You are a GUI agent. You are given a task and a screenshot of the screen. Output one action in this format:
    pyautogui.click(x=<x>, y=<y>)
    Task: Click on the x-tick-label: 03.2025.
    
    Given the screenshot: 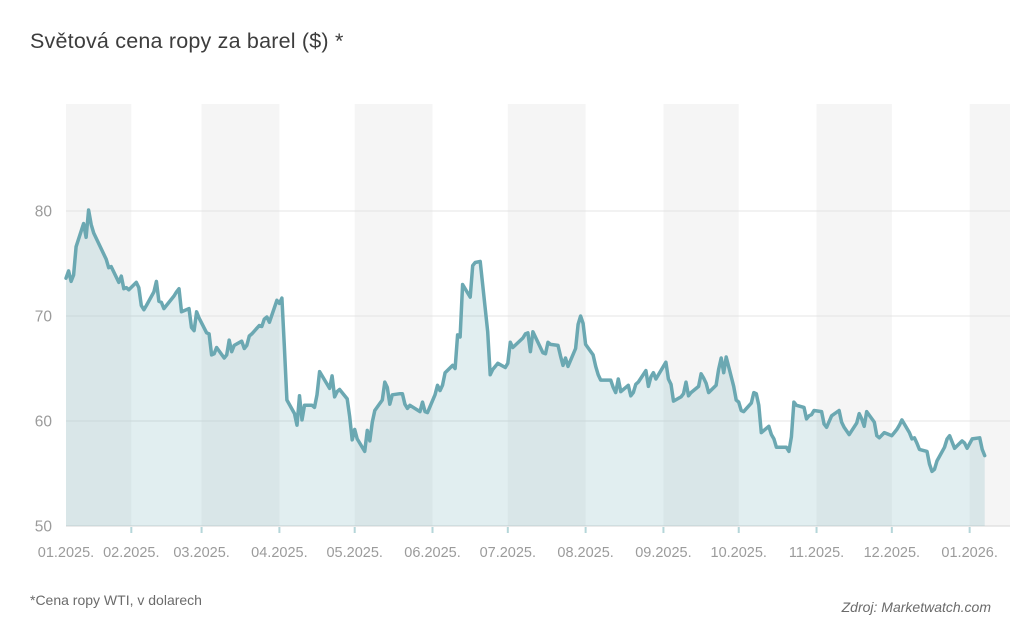 What is the action you would take?
    pyautogui.click(x=201, y=553)
    